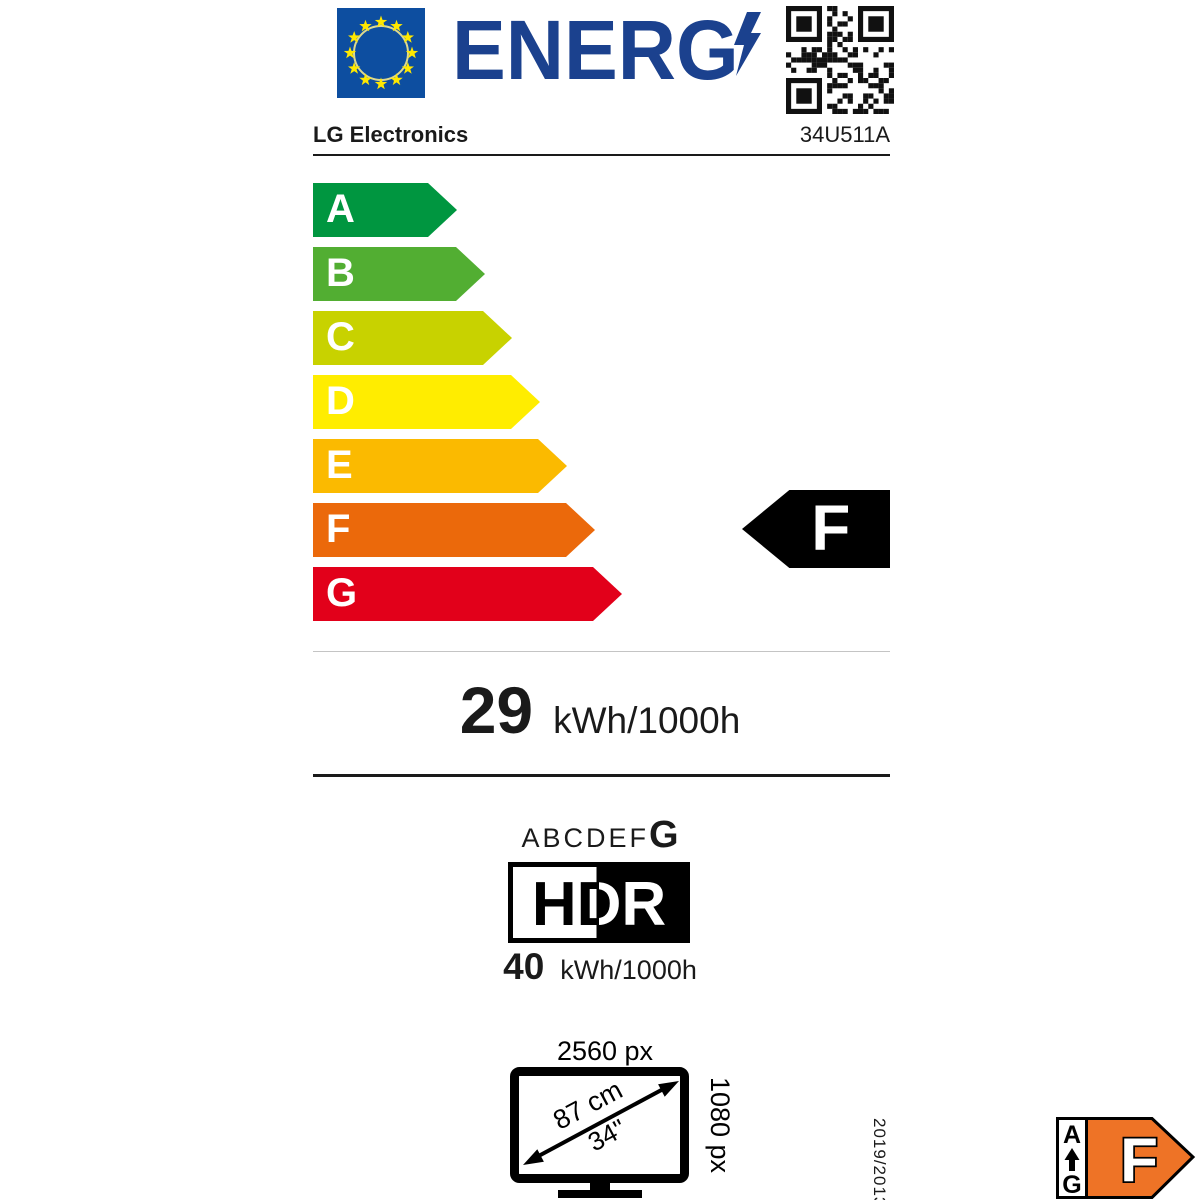 The image size is (1200, 1200). Describe the element at coordinates (340, 337) in the screenshot. I see `grade-letter: C` at that location.